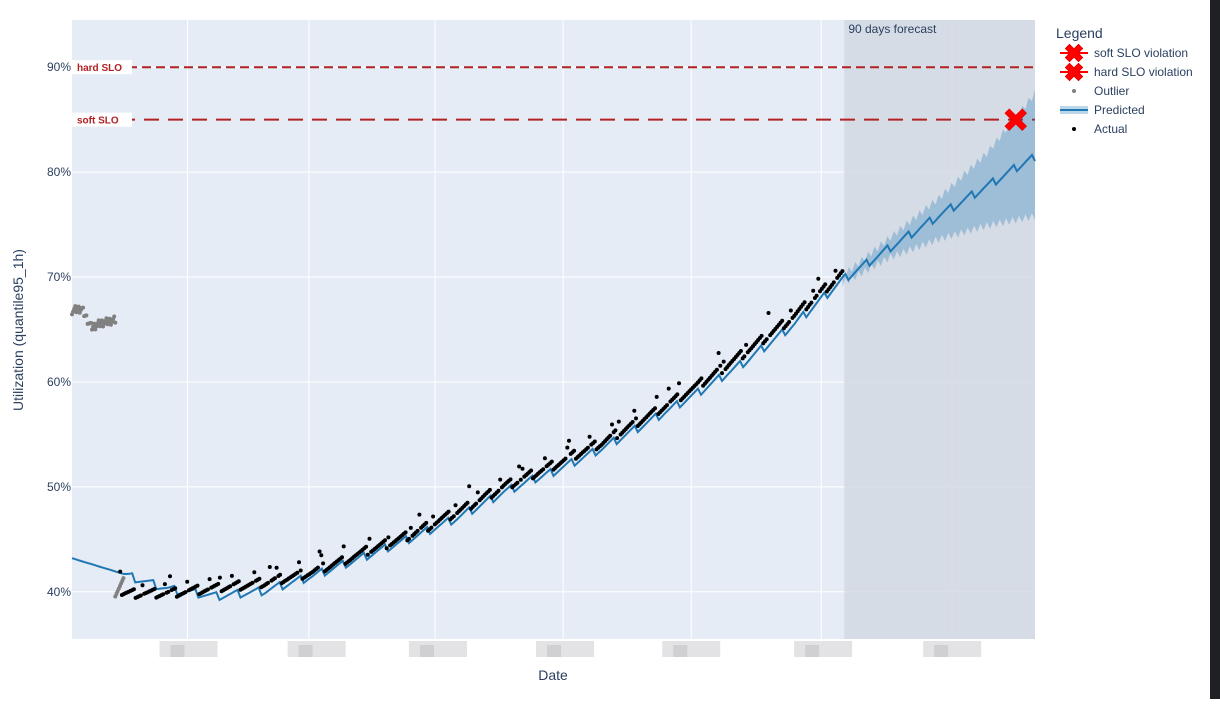 The height and width of the screenshot is (704, 1220). What do you see at coordinates (1141, 53) in the screenshot?
I see `legend-label: soft SLO violation` at bounding box center [1141, 53].